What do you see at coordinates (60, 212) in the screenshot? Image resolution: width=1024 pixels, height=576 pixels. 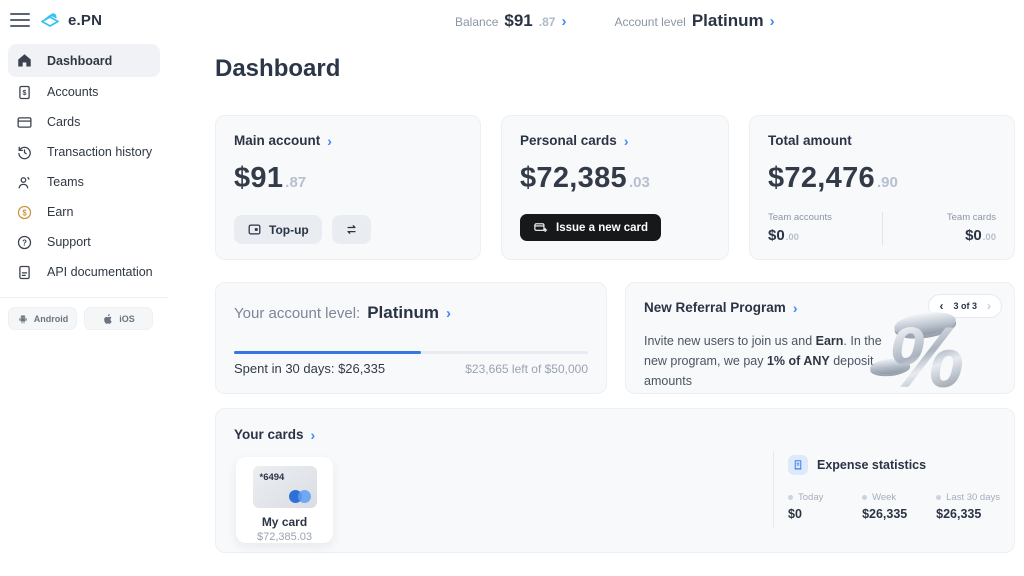 I see `sidebar-item-label: Earn` at bounding box center [60, 212].